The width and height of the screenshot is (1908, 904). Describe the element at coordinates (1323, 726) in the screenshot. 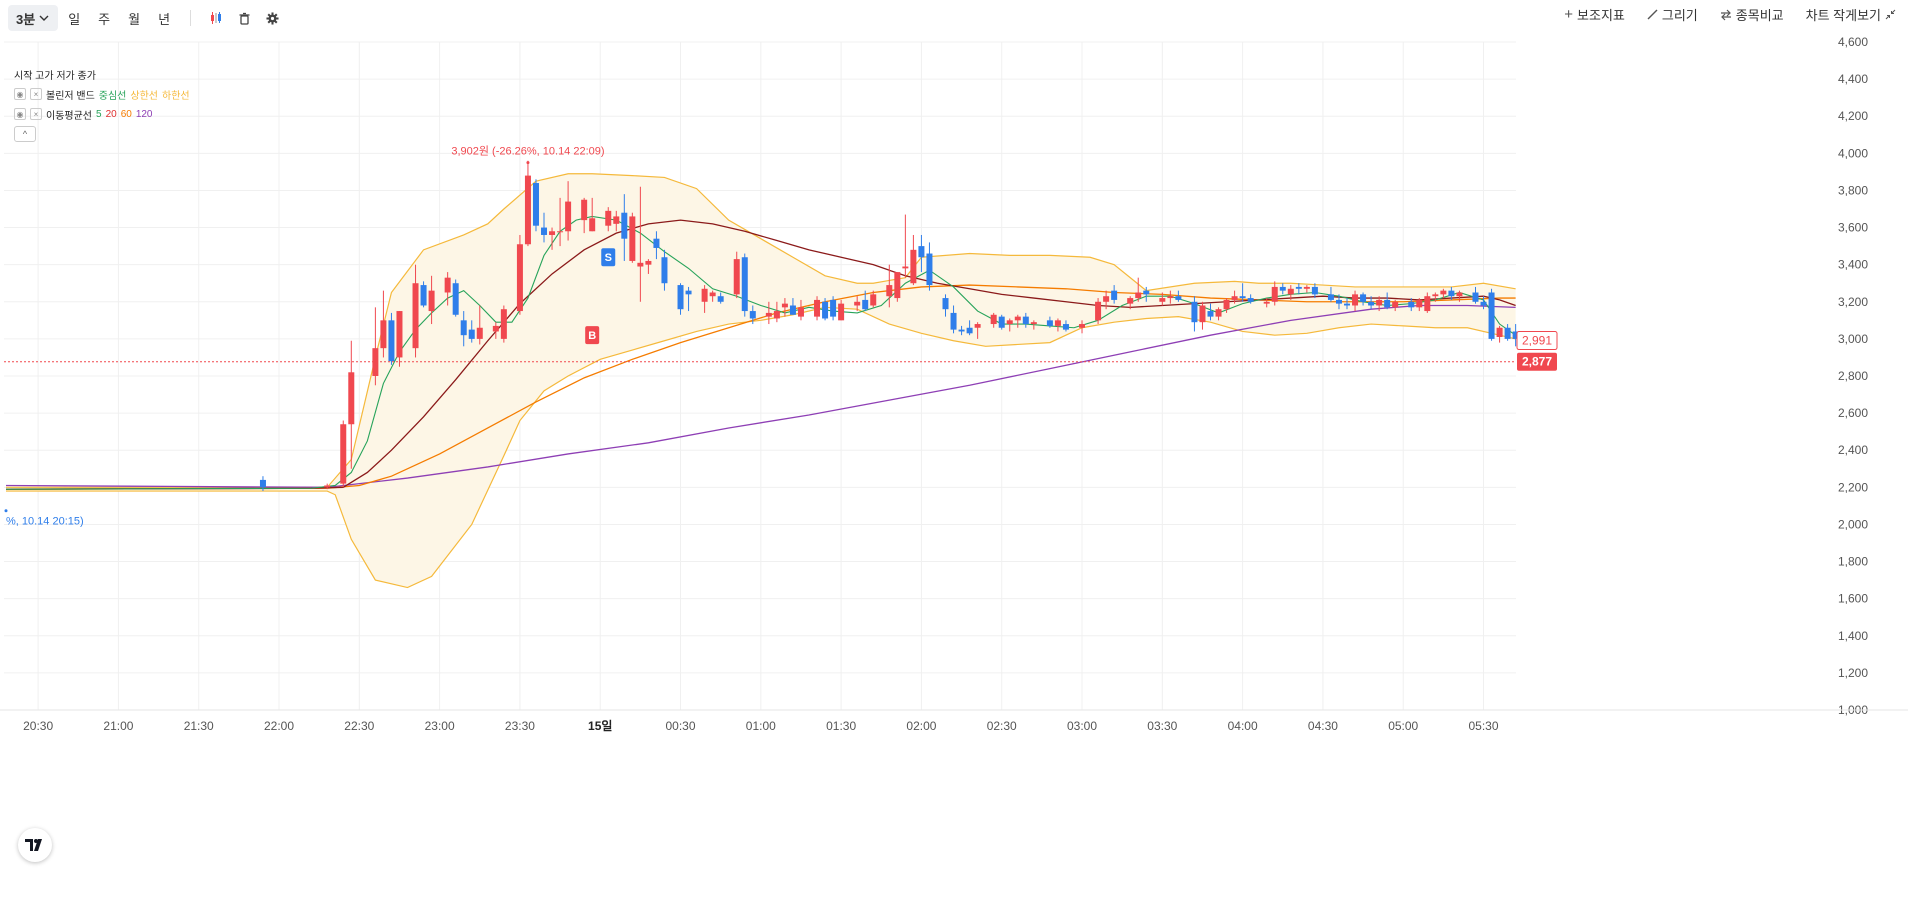

I see `x-tick-label: 04:30` at that location.